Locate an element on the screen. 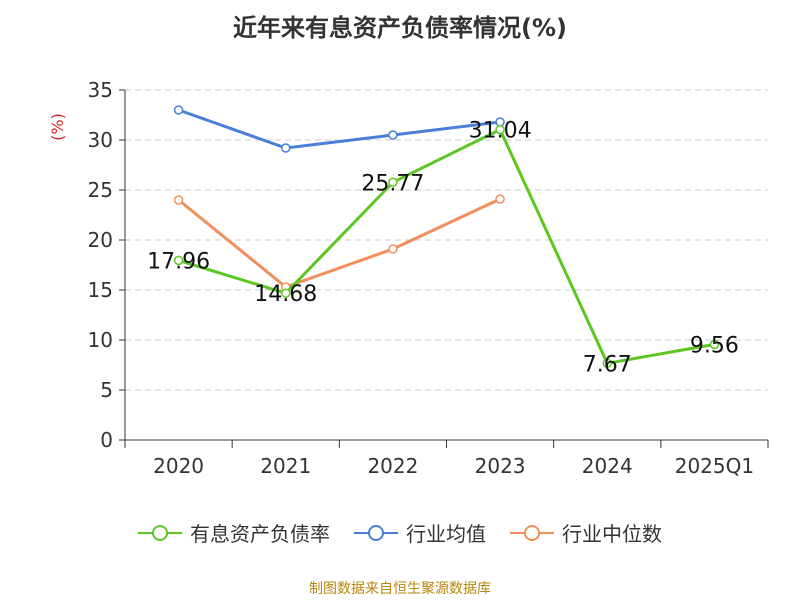 This screenshot has width=800, height=600. y-tick-label: 25 is located at coordinates (100, 190).